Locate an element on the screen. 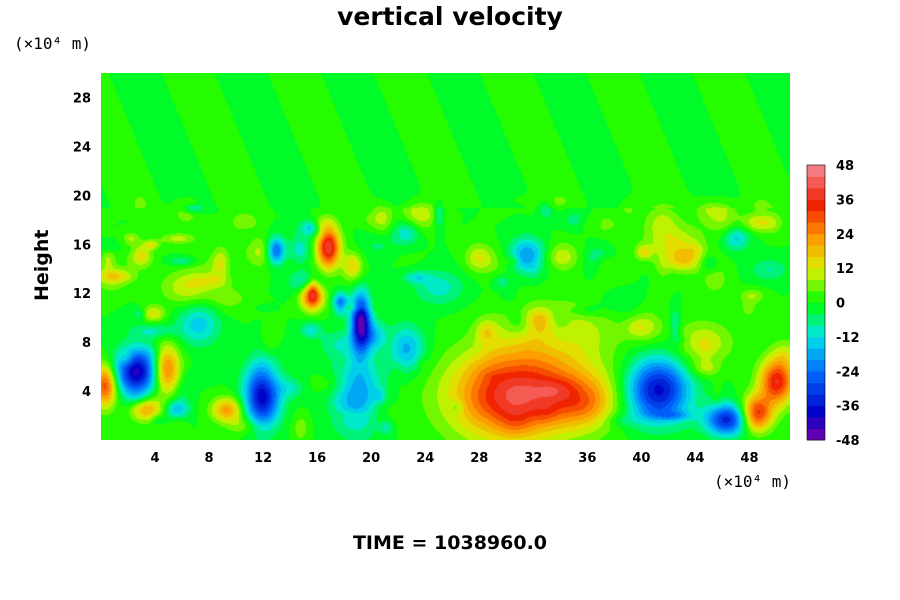 The image size is (900, 600). x-tick-label: 4 is located at coordinates (155, 458).